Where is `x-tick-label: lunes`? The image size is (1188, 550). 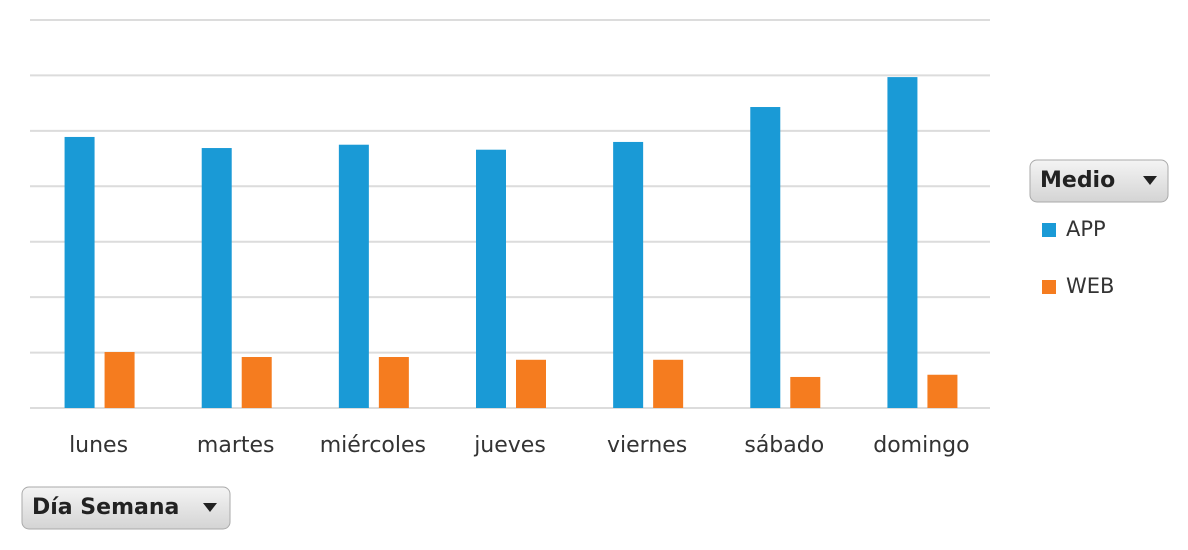
x-tick-label: lunes is located at coordinates (98, 445).